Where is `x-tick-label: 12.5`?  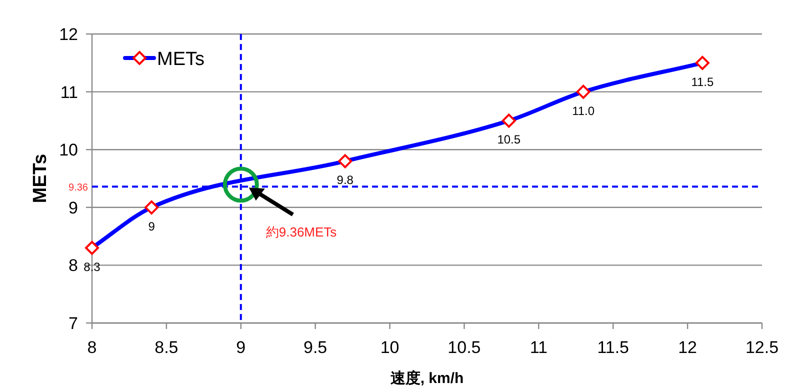
x-tick-label: 12.5 is located at coordinates (762, 347).